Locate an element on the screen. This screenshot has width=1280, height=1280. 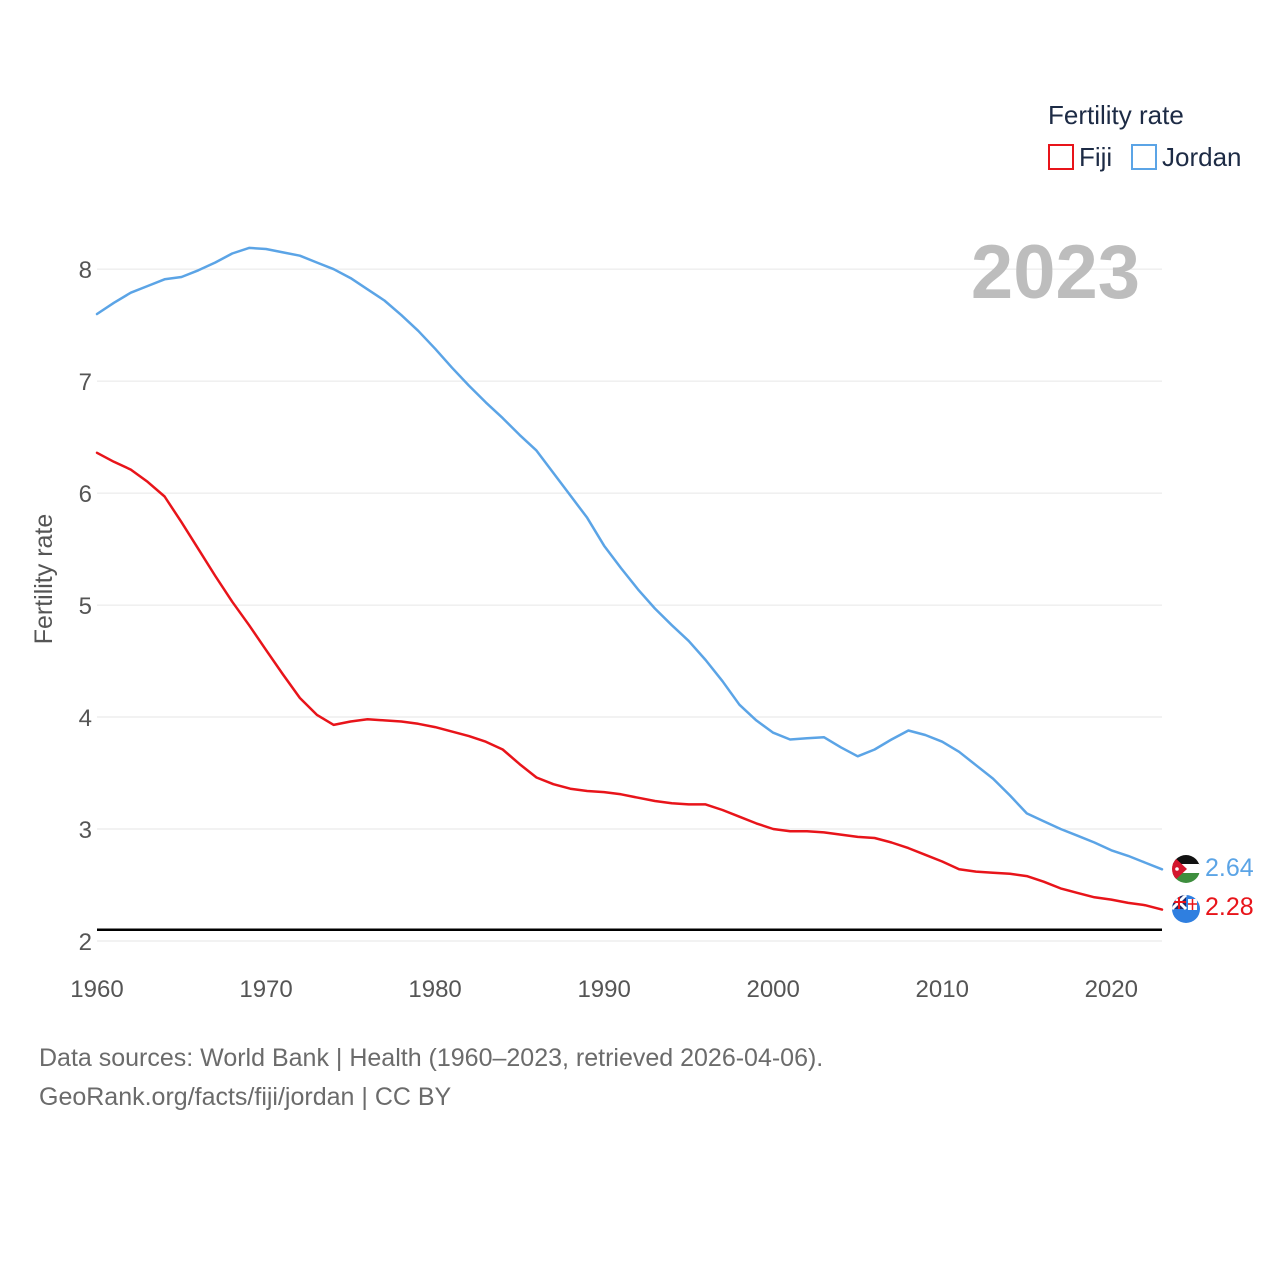
x-tick-label-2000: 2000 is located at coordinates (772, 989).